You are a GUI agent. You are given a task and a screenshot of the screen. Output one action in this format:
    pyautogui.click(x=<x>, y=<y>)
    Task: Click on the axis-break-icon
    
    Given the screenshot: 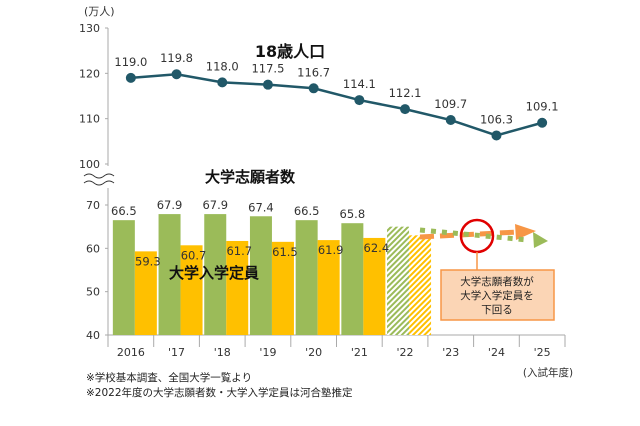 What is the action you would take?
    pyautogui.click(x=99, y=179)
    